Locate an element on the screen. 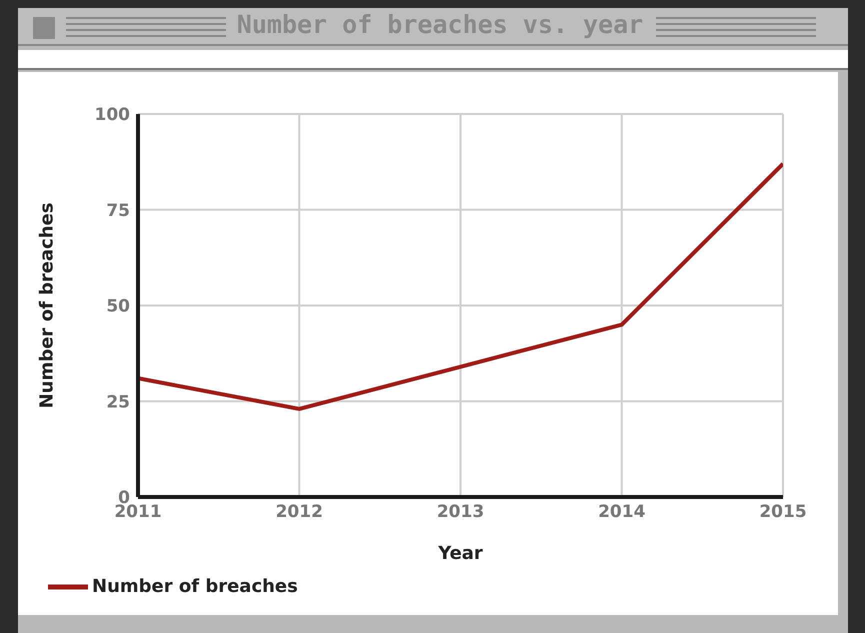  y-tick-label: 75 is located at coordinates (118, 210).